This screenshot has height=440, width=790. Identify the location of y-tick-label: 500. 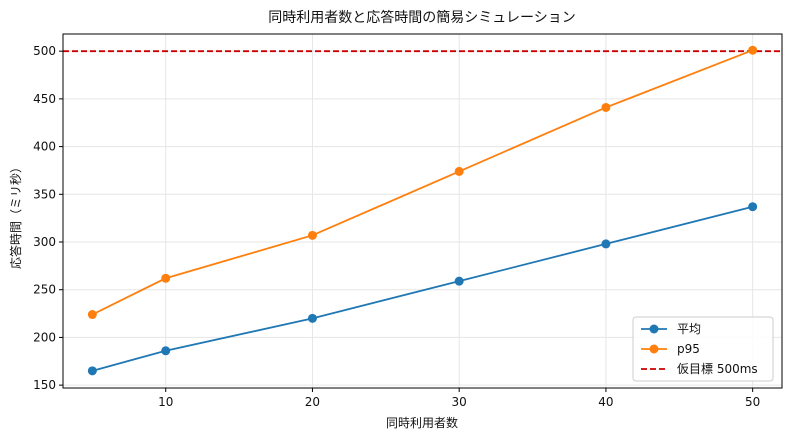
(44, 51).